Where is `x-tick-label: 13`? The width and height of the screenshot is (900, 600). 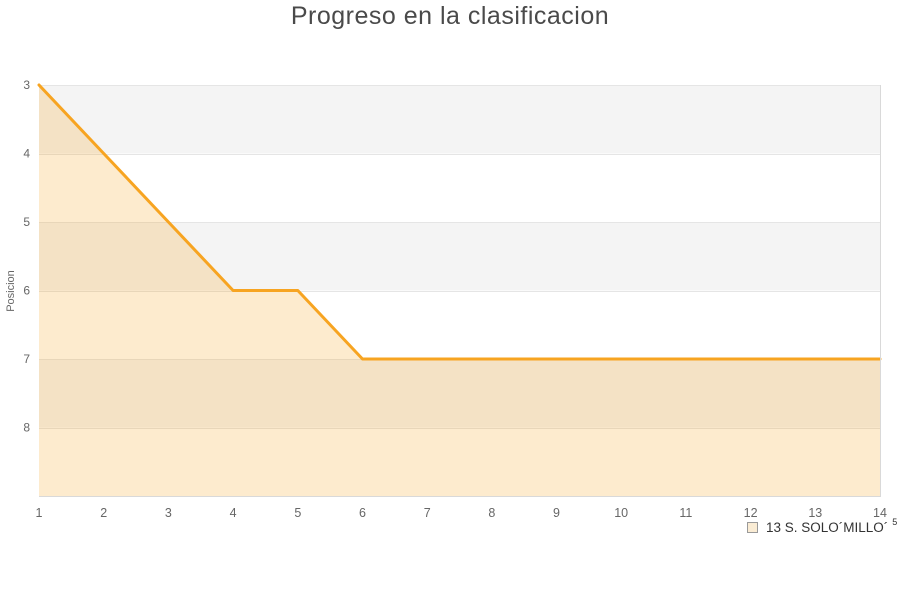 x-tick-label: 13 is located at coordinates (815, 513).